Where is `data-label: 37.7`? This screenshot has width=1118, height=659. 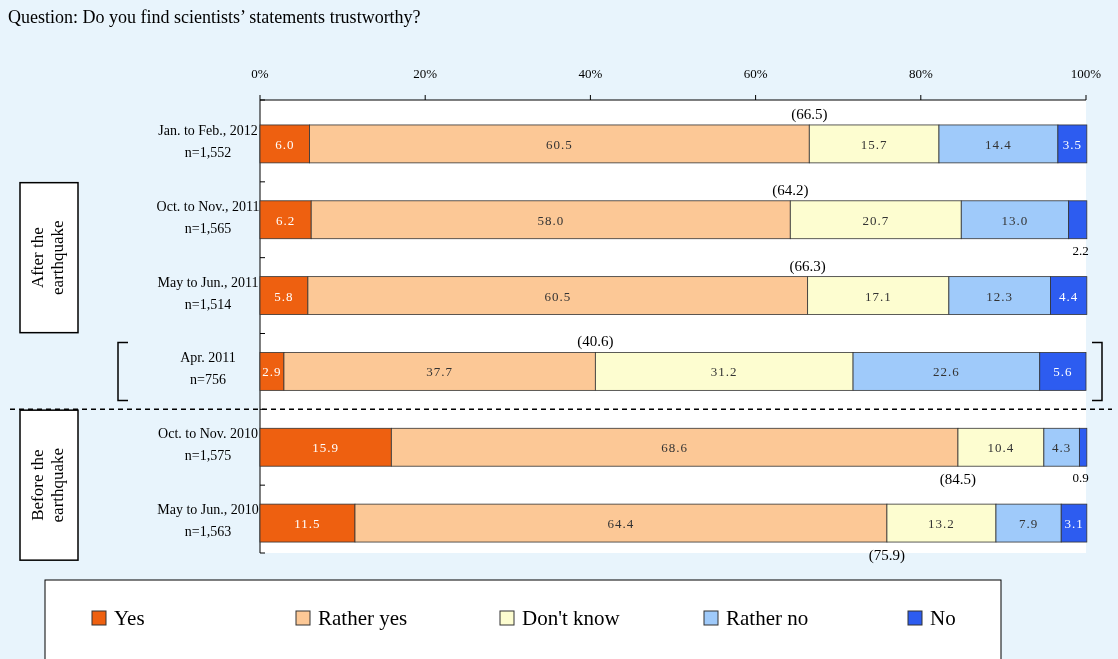 data-label: 37.7 is located at coordinates (440, 372).